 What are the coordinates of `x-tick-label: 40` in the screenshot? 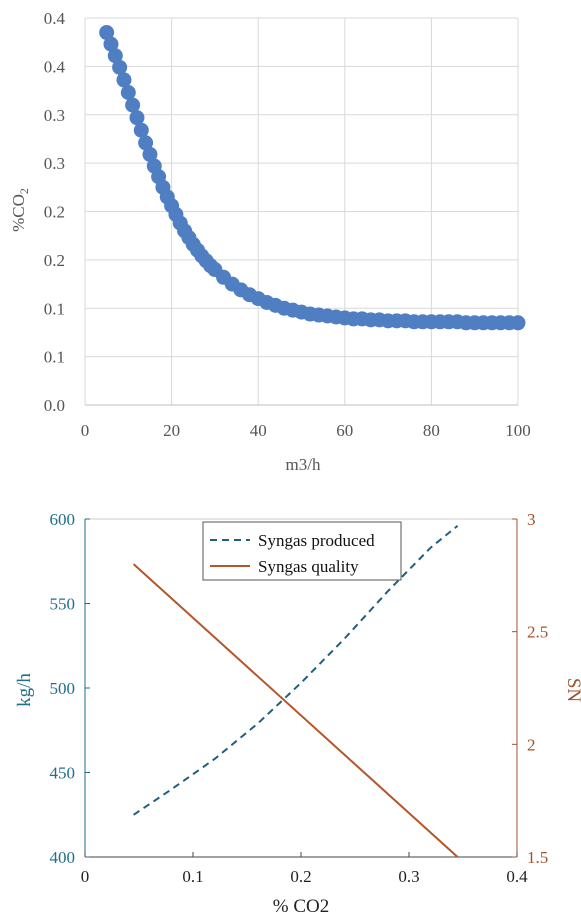 It's located at (258, 430).